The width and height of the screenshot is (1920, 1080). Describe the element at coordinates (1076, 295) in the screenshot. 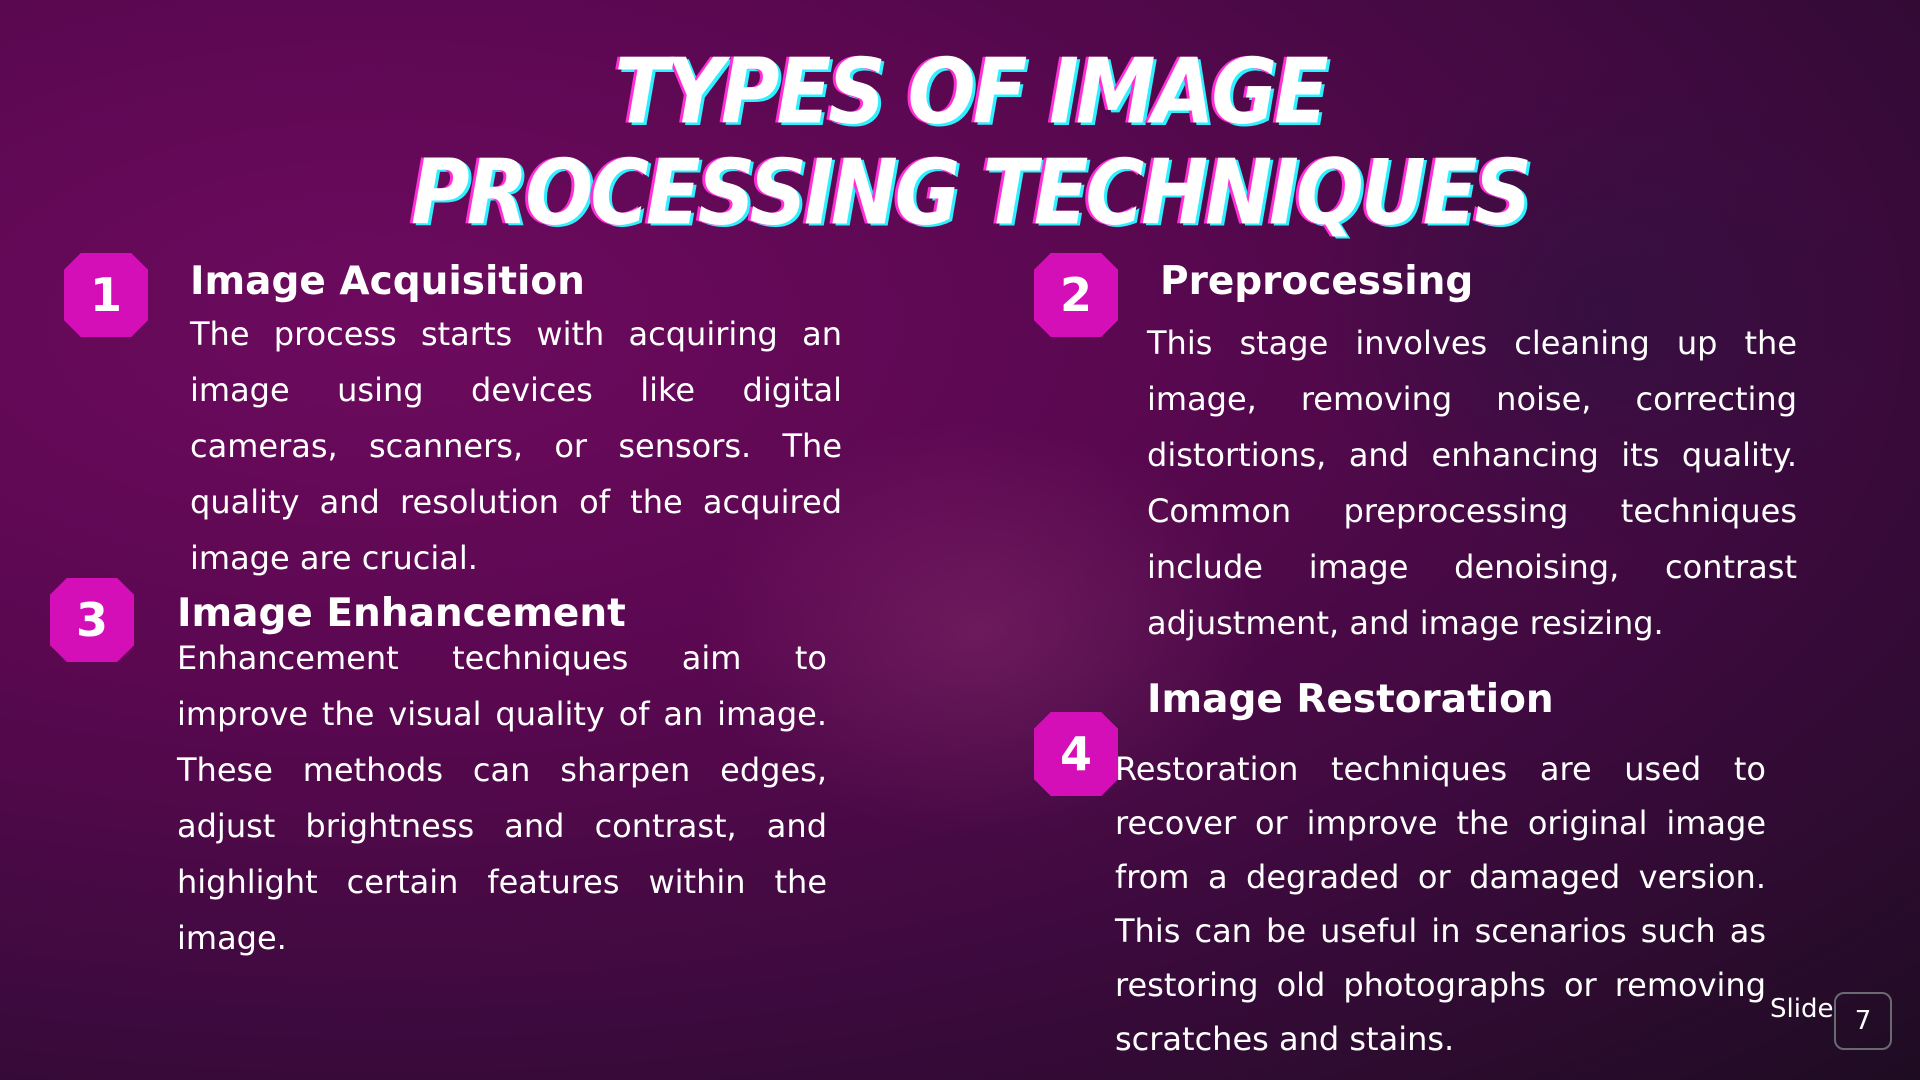

I see `section-2-badge: 2` at that location.